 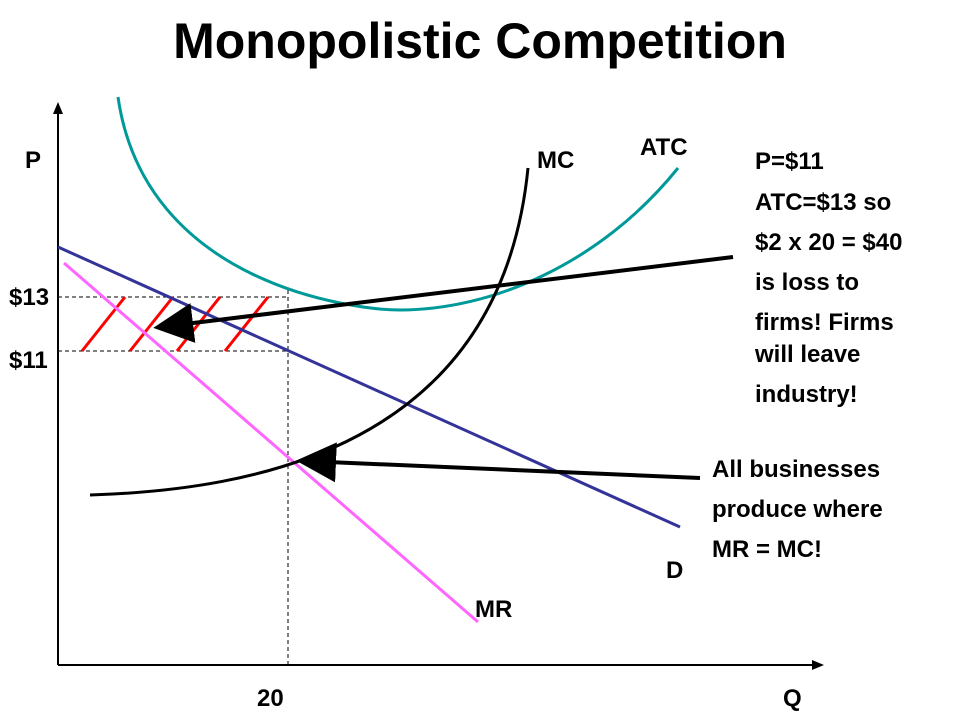 I want to click on price-13-tick: $13, so click(x=29, y=297).